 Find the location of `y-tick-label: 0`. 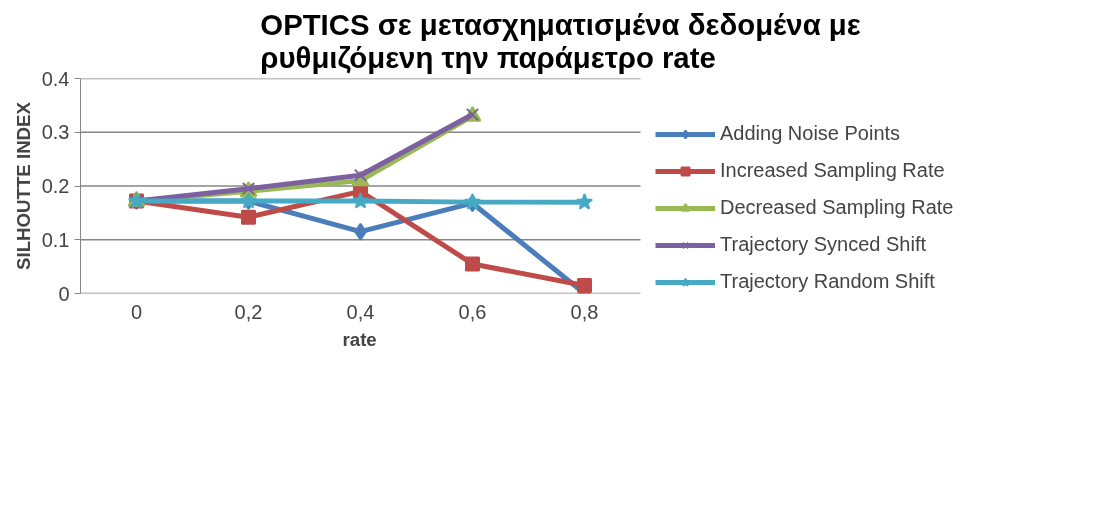

y-tick-label: 0 is located at coordinates (64, 293).